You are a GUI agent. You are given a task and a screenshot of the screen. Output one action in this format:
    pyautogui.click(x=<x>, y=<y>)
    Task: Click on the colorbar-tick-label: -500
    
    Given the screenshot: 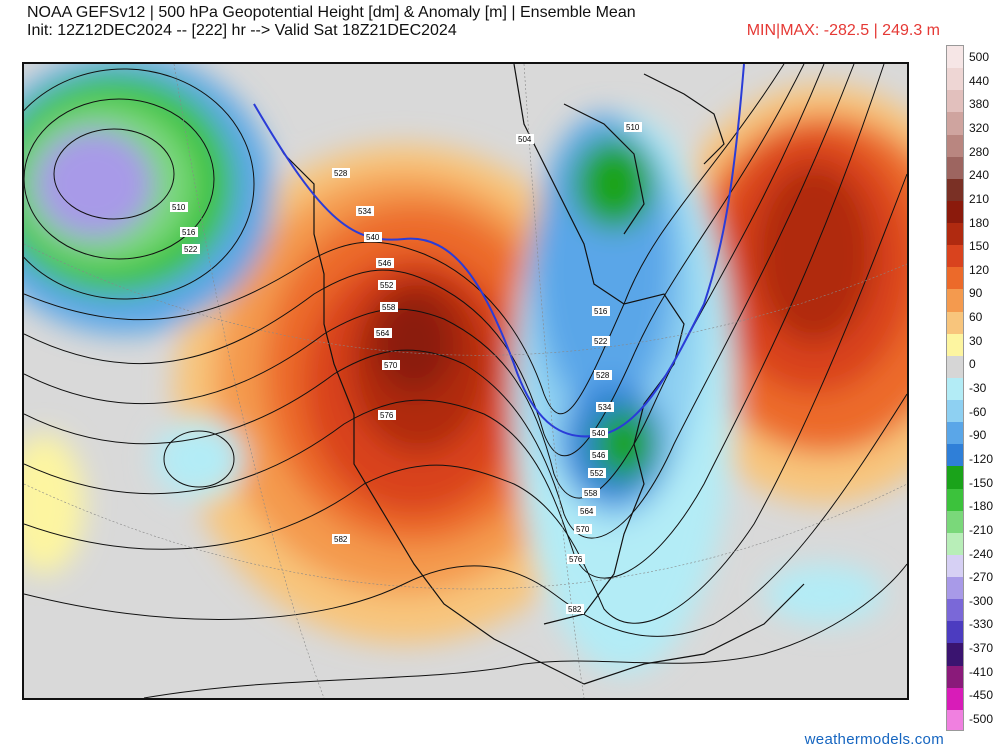 What is the action you would take?
    pyautogui.click(x=981, y=719)
    